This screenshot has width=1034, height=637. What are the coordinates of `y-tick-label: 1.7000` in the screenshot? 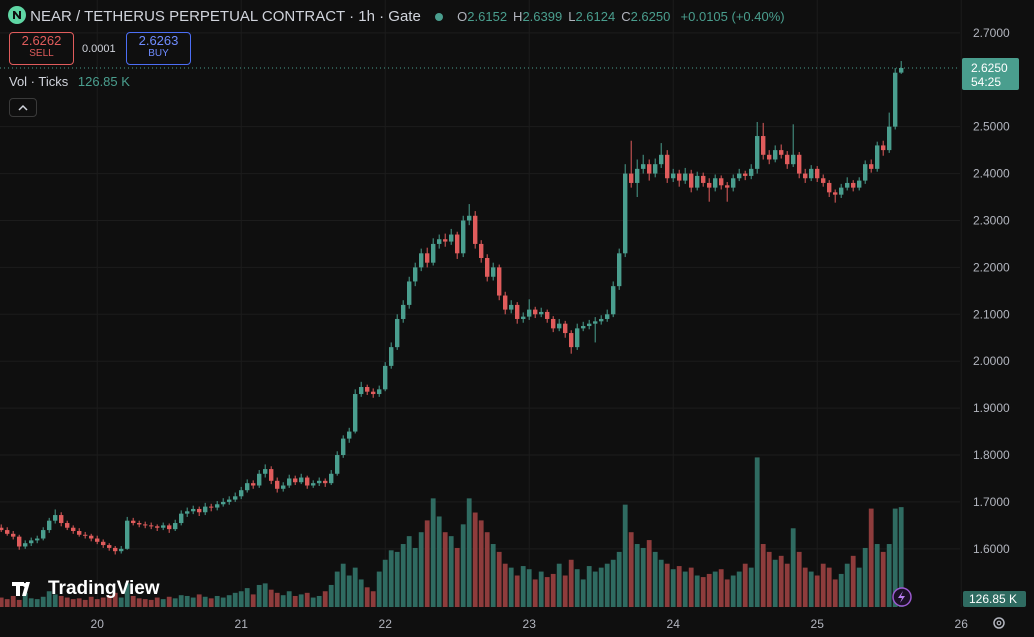 It's located at (991, 502).